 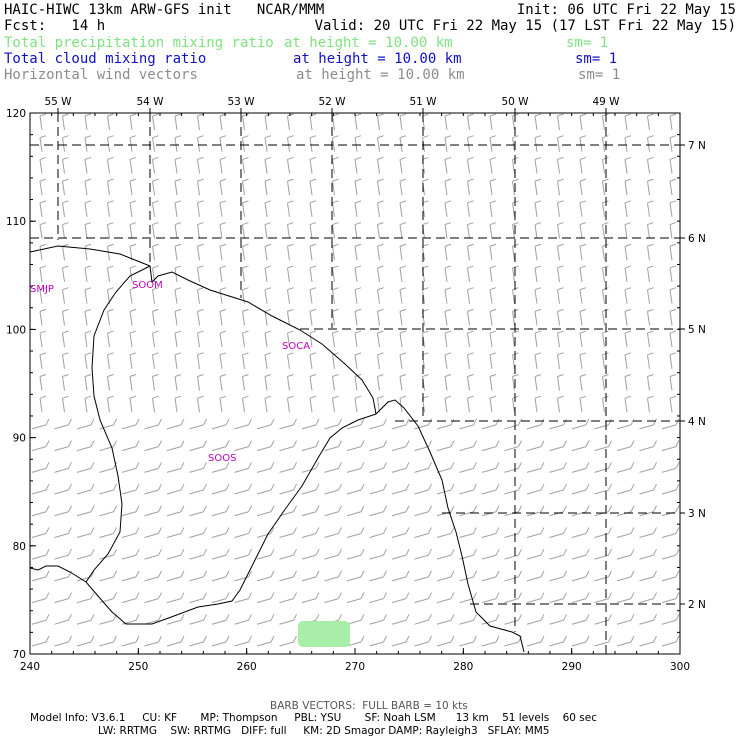 What do you see at coordinates (697, 605) in the screenshot?
I see `lat-label: 2 N` at bounding box center [697, 605].